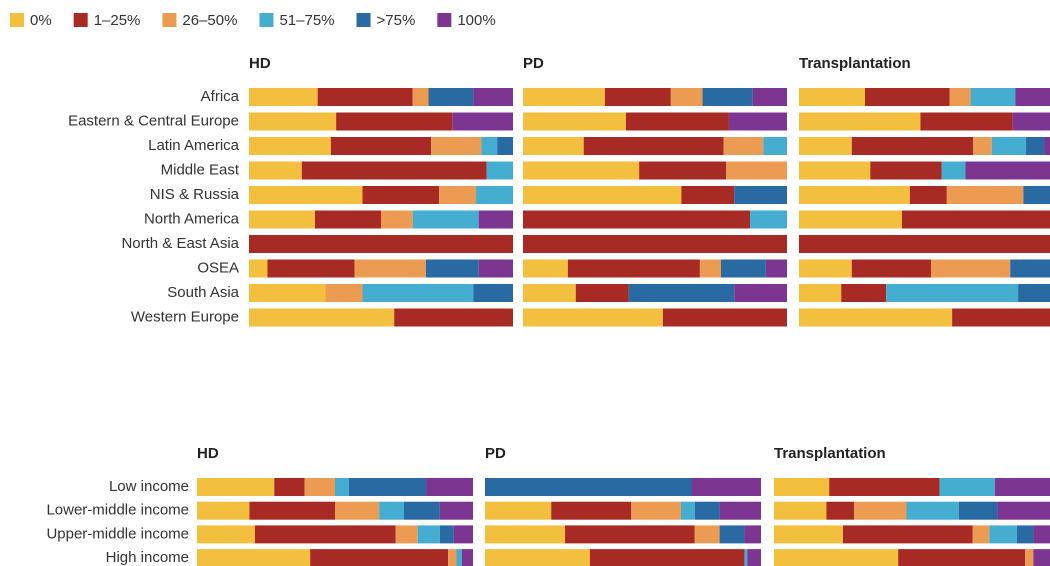 The image size is (1050, 566). Describe the element at coordinates (147, 557) in the screenshot. I see `category-label: High income` at that location.